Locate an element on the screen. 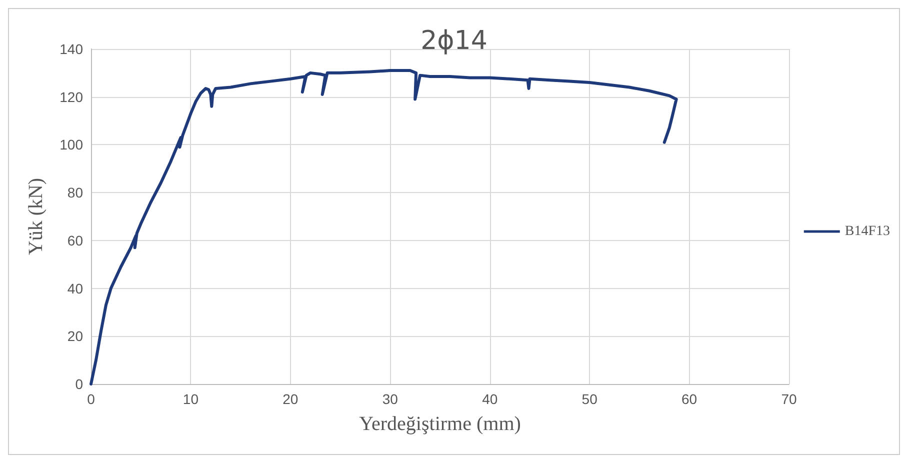  x-axis-title: Yerdeğiştirme (mm) is located at coordinates (440, 424).